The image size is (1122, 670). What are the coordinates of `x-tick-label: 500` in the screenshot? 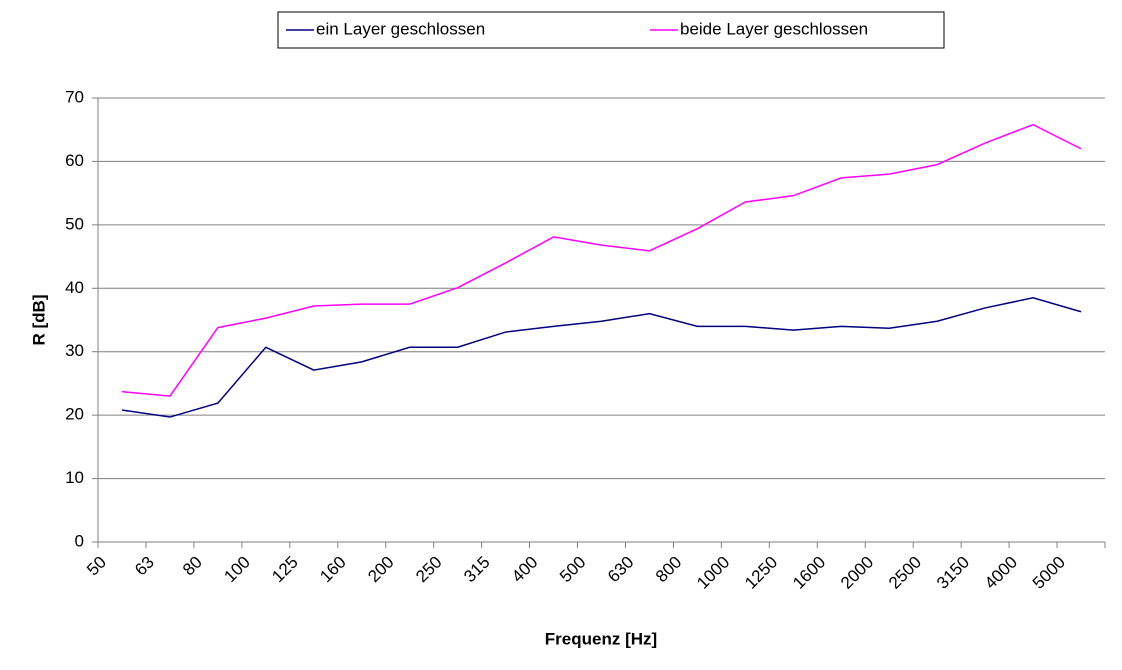 It's located at (572, 569).